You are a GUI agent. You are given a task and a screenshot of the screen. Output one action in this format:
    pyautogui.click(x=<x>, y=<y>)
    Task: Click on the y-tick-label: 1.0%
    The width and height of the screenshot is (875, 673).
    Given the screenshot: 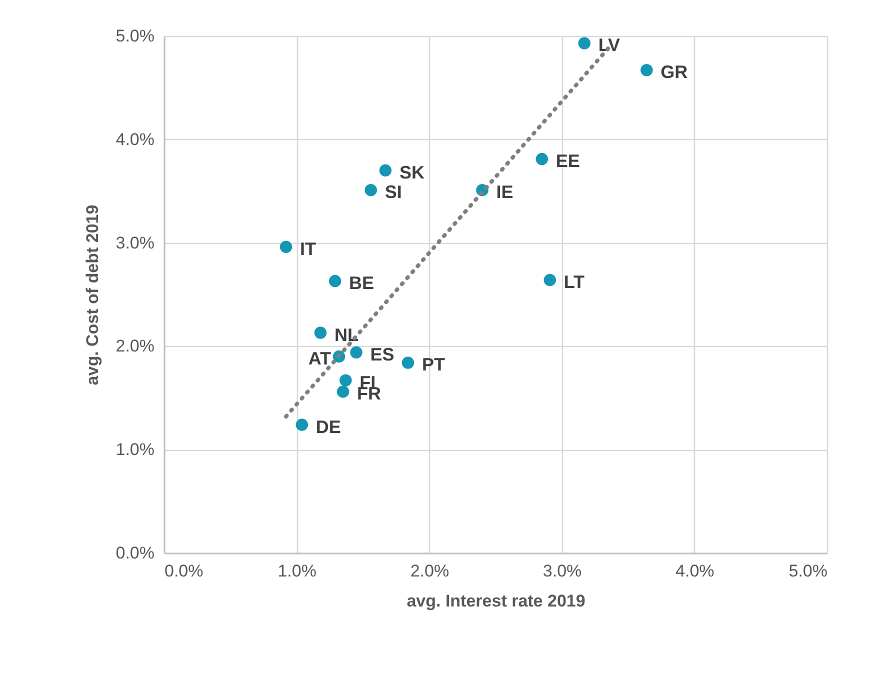 What is the action you would take?
    pyautogui.click(x=135, y=450)
    